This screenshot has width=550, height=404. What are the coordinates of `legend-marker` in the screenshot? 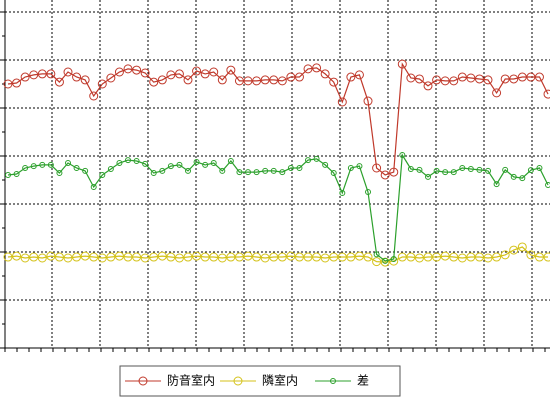 It's located at (143, 381).